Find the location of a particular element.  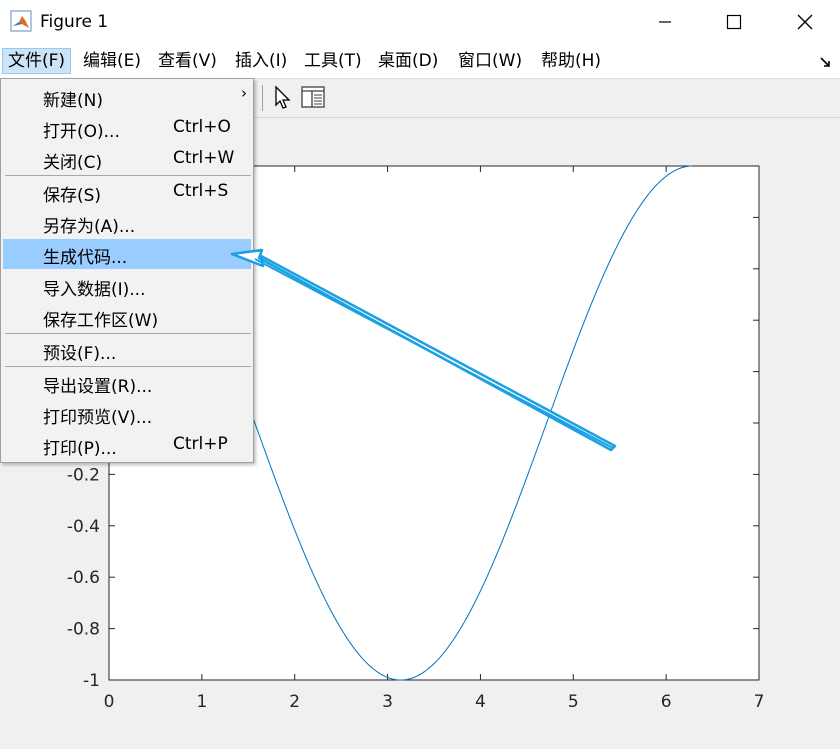

menu-item-save-workspace: 保存工作区(W) is located at coordinates (127, 317).